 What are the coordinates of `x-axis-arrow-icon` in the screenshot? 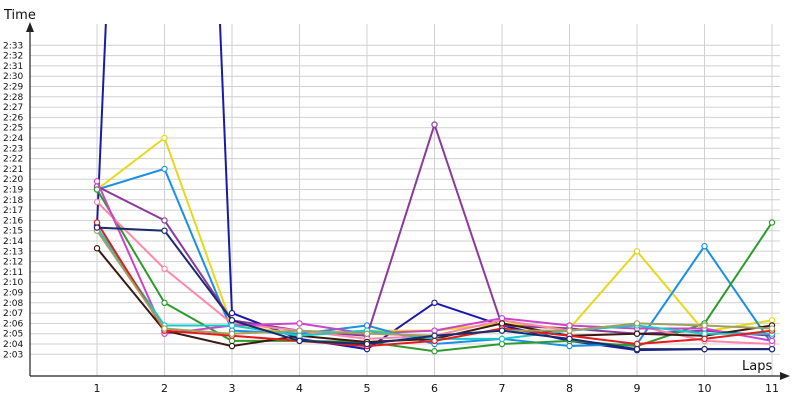 It's located at (785, 376).